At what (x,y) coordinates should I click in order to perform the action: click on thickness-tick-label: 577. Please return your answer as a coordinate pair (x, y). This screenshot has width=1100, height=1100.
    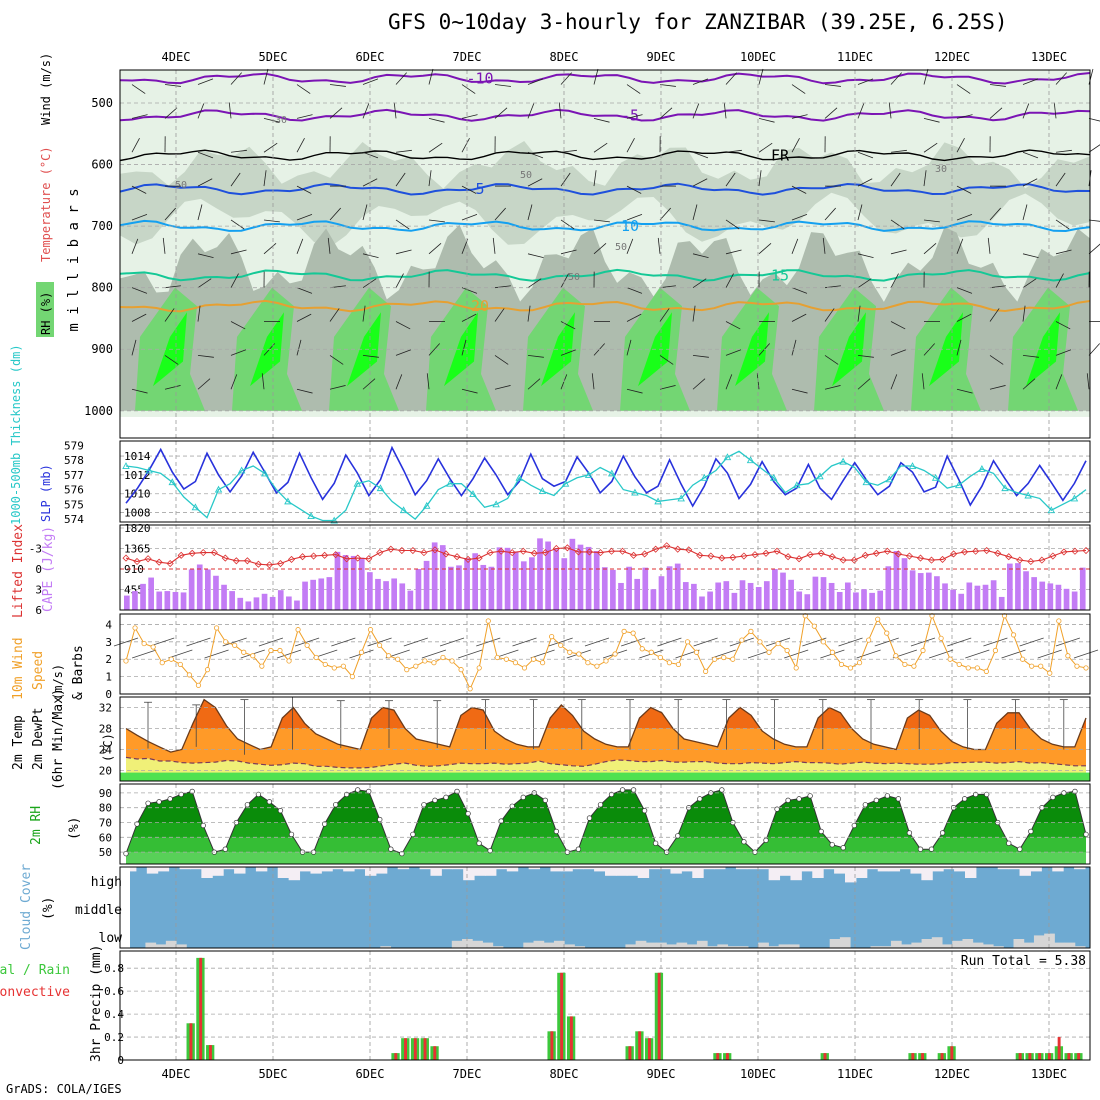
    Looking at the image, I should click on (74, 475).